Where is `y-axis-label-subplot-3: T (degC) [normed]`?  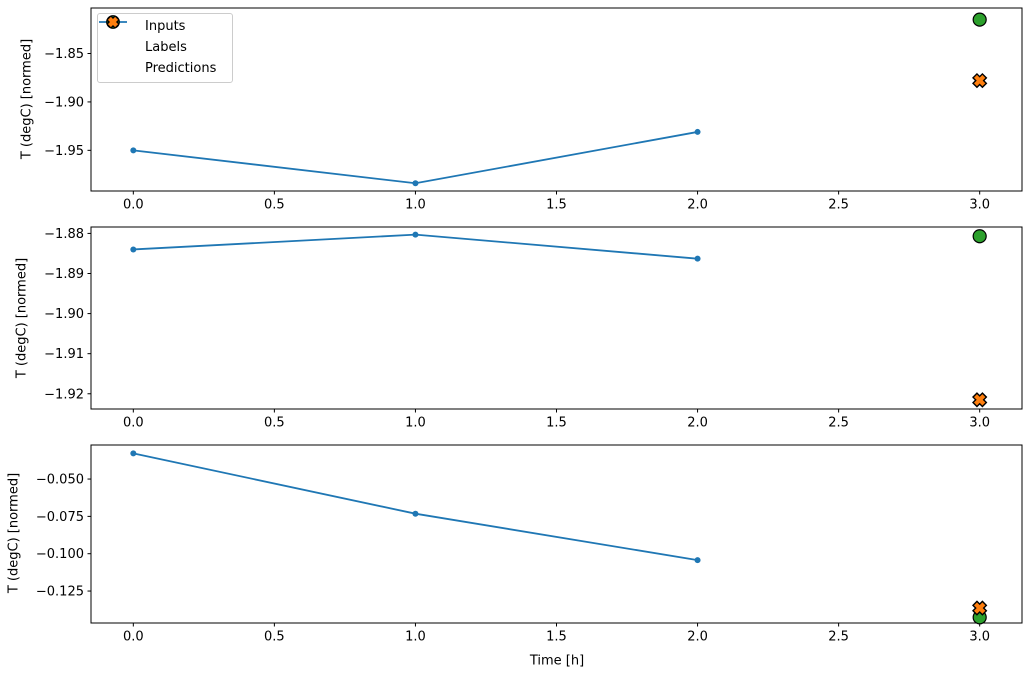 y-axis-label-subplot-3: T (degC) [normed] is located at coordinates (14, 533).